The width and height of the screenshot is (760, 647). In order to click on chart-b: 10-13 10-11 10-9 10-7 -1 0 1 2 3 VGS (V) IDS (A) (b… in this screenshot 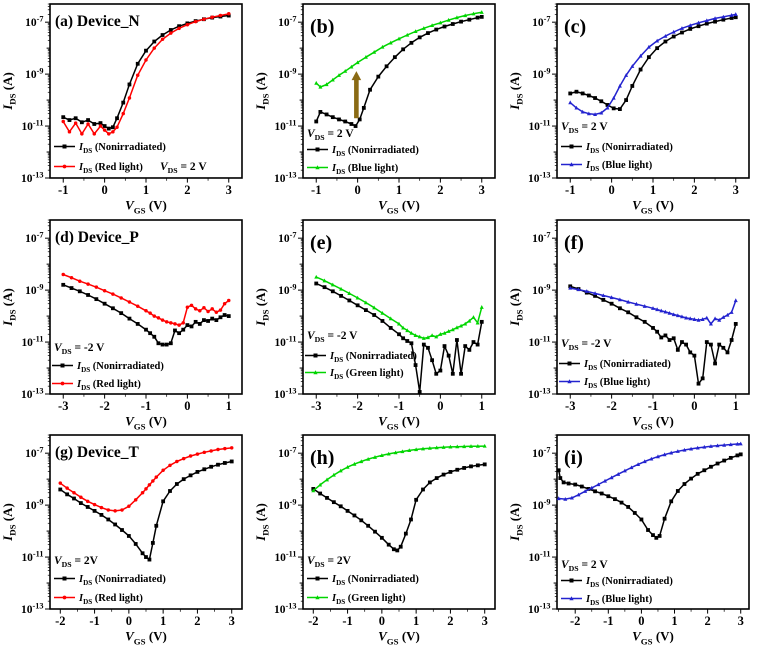, I will do `click(380, 108)`.